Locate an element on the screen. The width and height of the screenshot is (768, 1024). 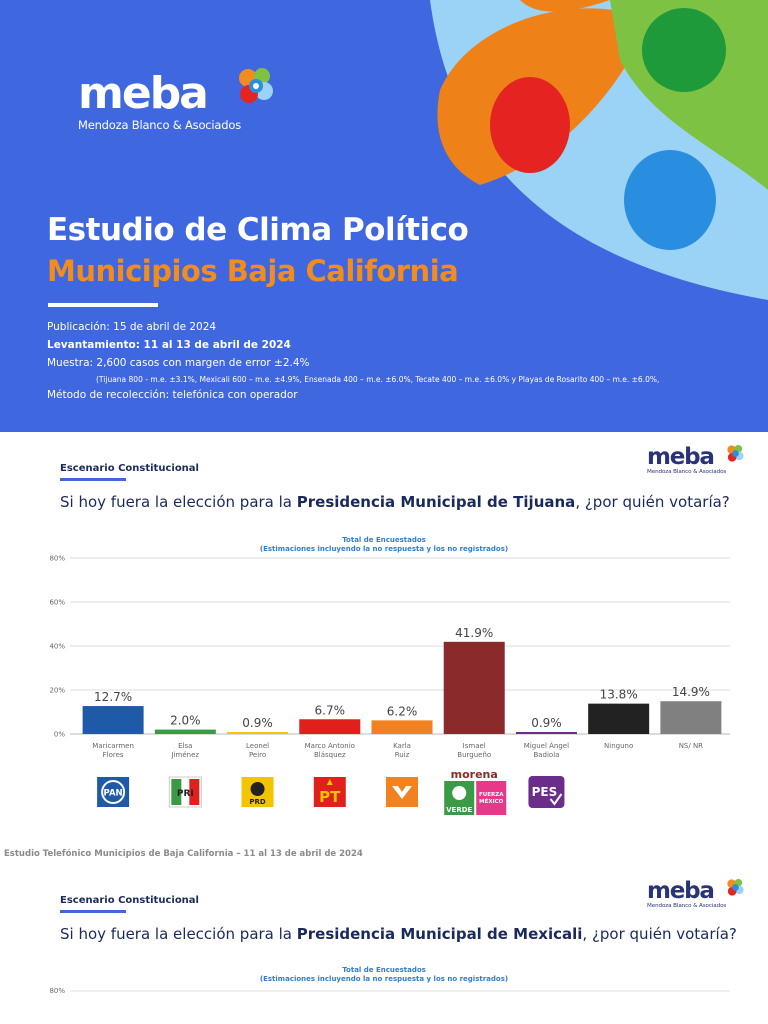
category-label: Jiménez is located at coordinates (185, 755).